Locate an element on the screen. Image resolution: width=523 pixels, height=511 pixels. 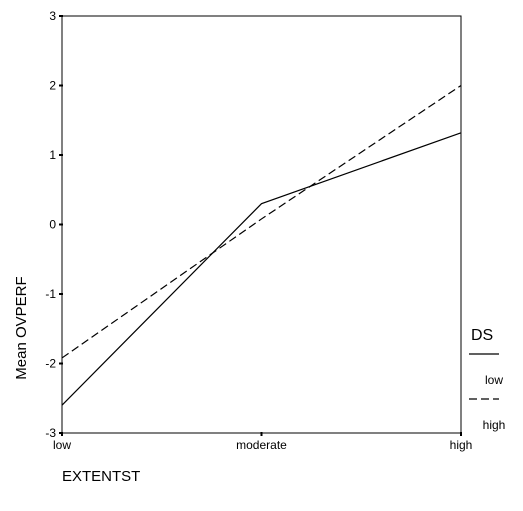
x-tick-label: moderate is located at coordinates (261, 445).